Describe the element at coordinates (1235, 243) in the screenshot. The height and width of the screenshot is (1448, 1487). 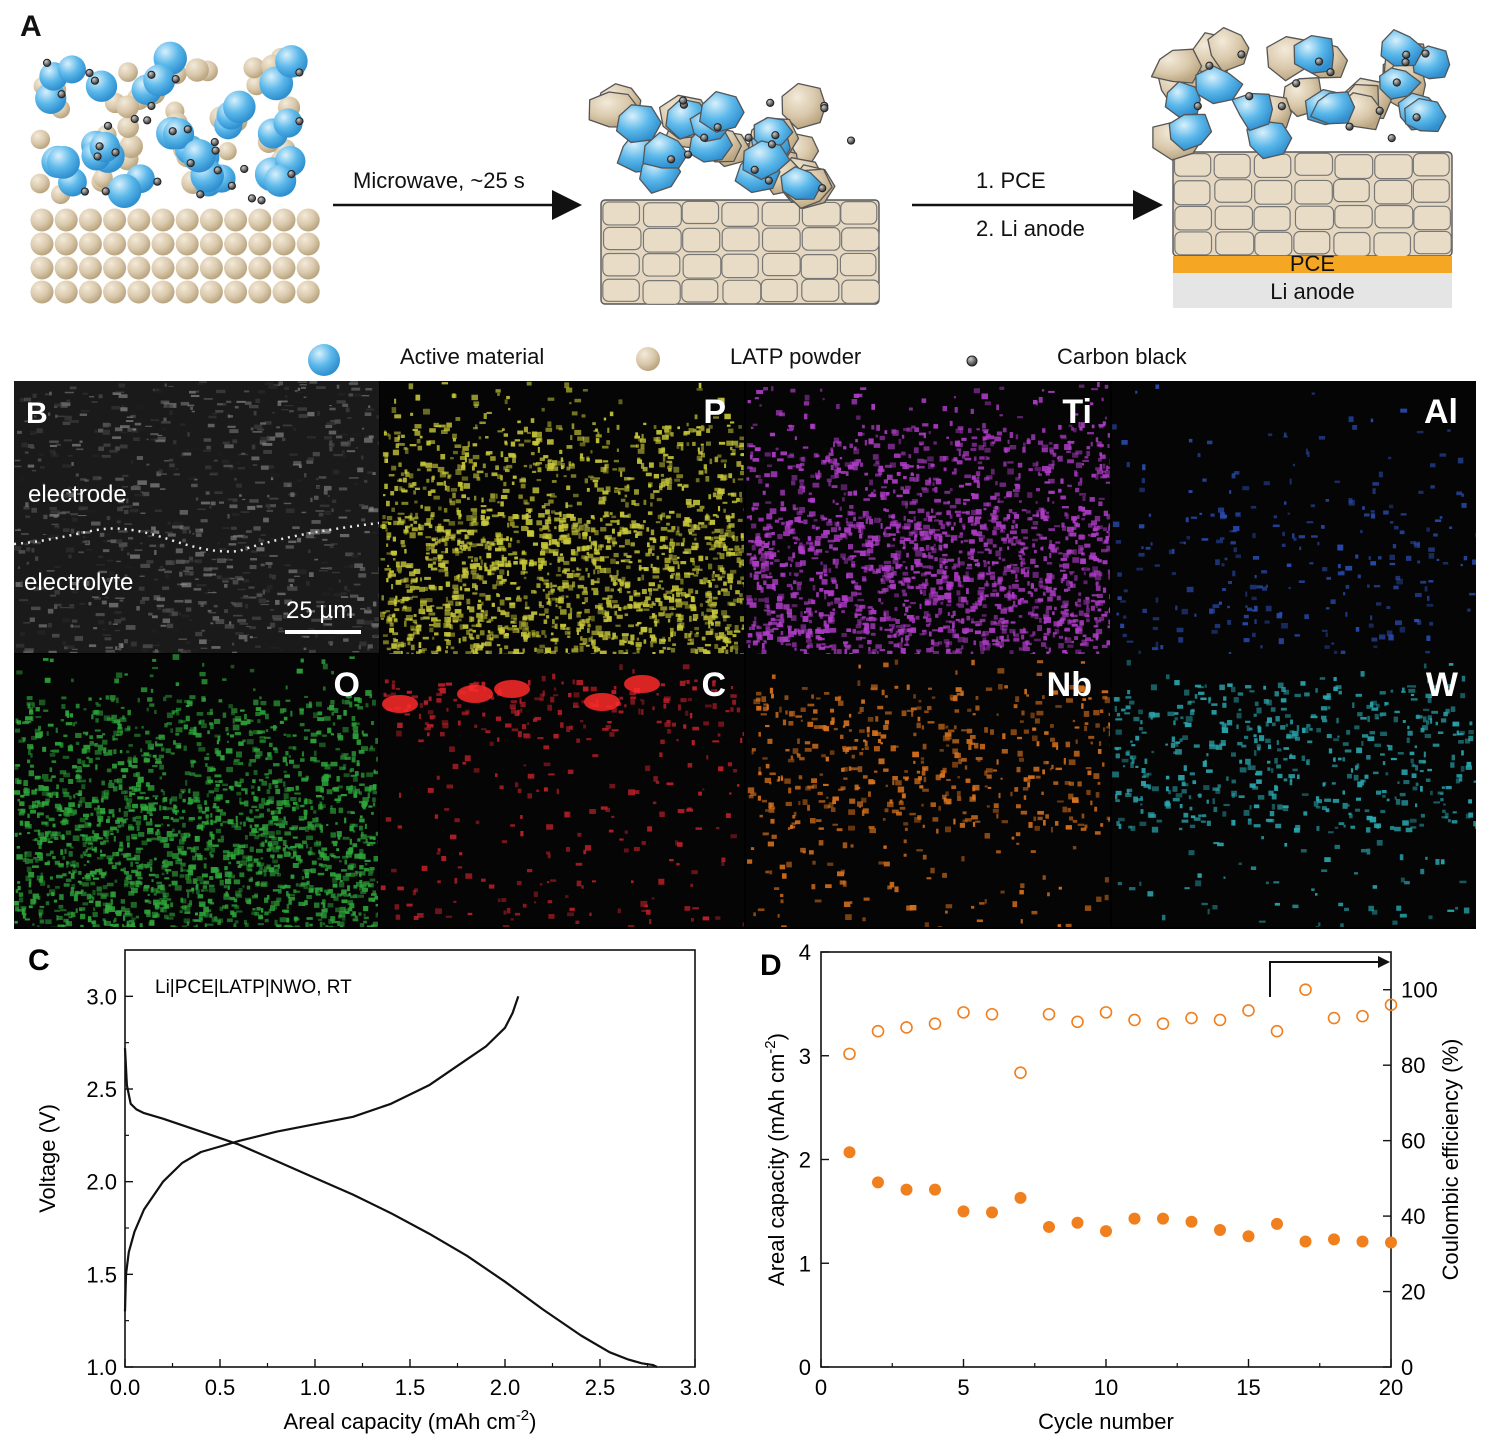
I see `sintered-grain` at that location.